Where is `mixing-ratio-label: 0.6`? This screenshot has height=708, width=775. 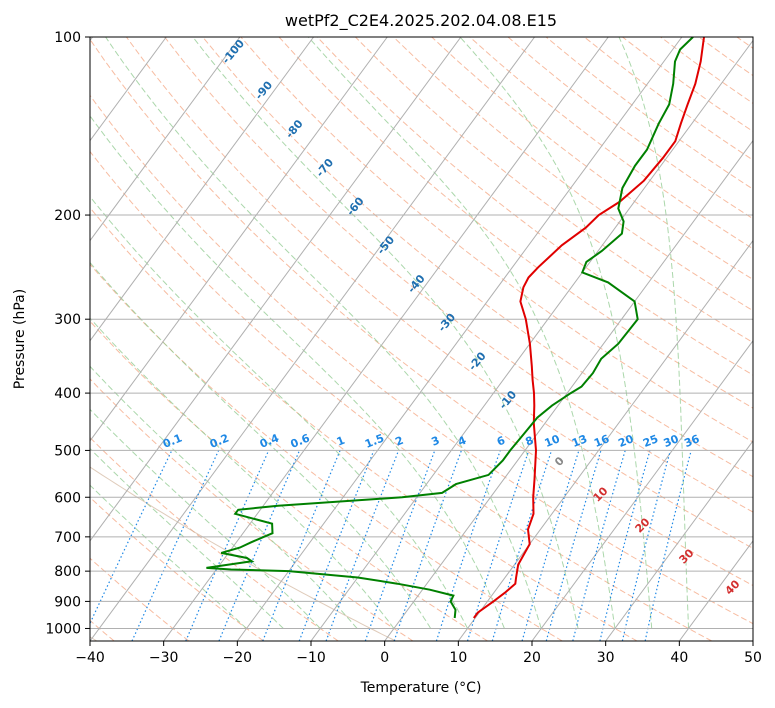
mixing-ratio-label: 0.6 is located at coordinates (300, 440).